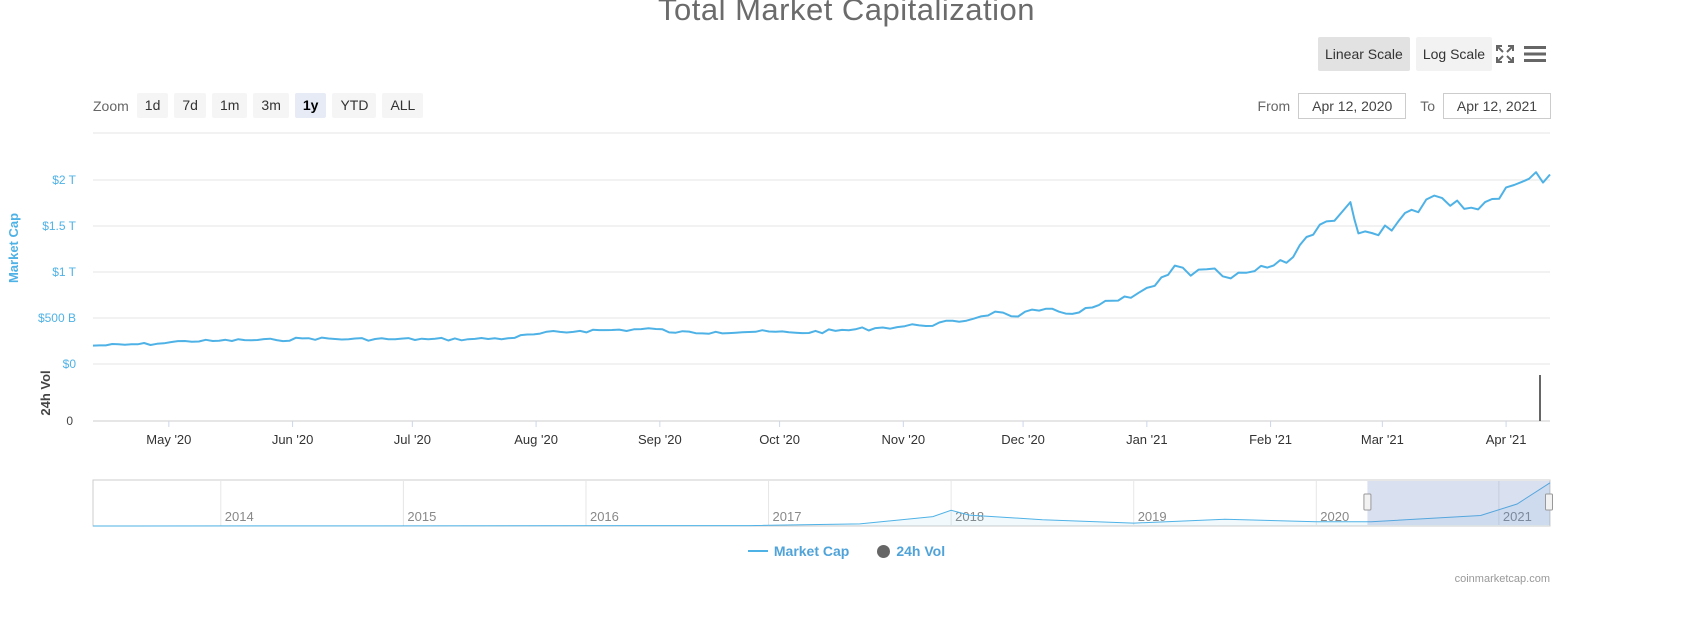  Describe the element at coordinates (239, 516) in the screenshot. I see `navigator-year-label: 2014` at that location.